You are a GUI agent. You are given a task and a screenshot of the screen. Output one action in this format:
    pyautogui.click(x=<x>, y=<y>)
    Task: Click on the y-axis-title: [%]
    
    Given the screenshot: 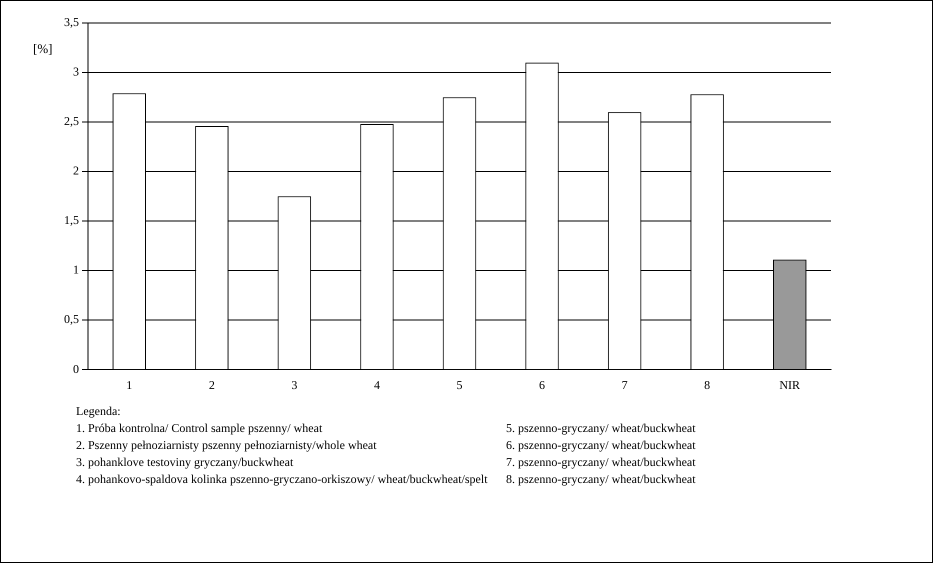 What is the action you would take?
    pyautogui.click(x=42, y=49)
    